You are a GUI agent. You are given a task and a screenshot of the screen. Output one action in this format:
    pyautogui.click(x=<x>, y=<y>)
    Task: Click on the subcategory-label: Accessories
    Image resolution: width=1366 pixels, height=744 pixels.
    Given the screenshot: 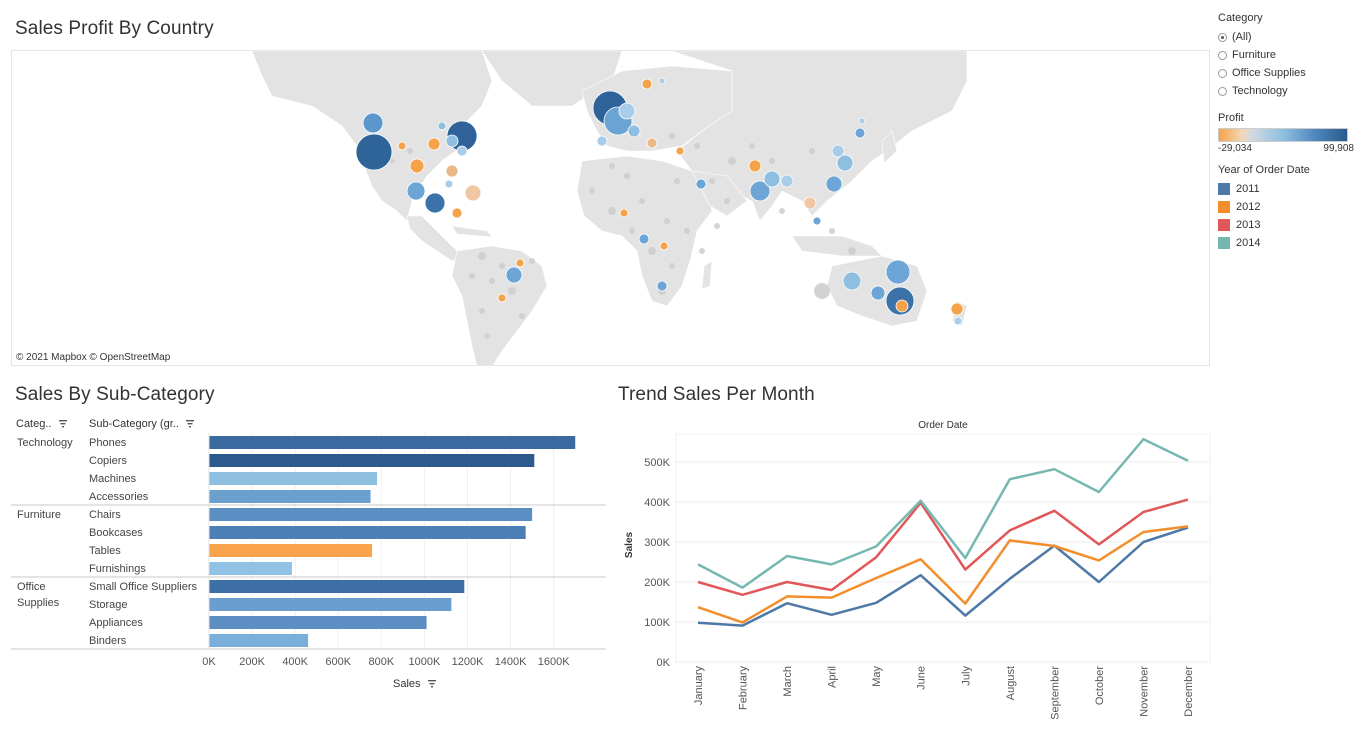 What is the action you would take?
    pyautogui.click(x=119, y=497)
    